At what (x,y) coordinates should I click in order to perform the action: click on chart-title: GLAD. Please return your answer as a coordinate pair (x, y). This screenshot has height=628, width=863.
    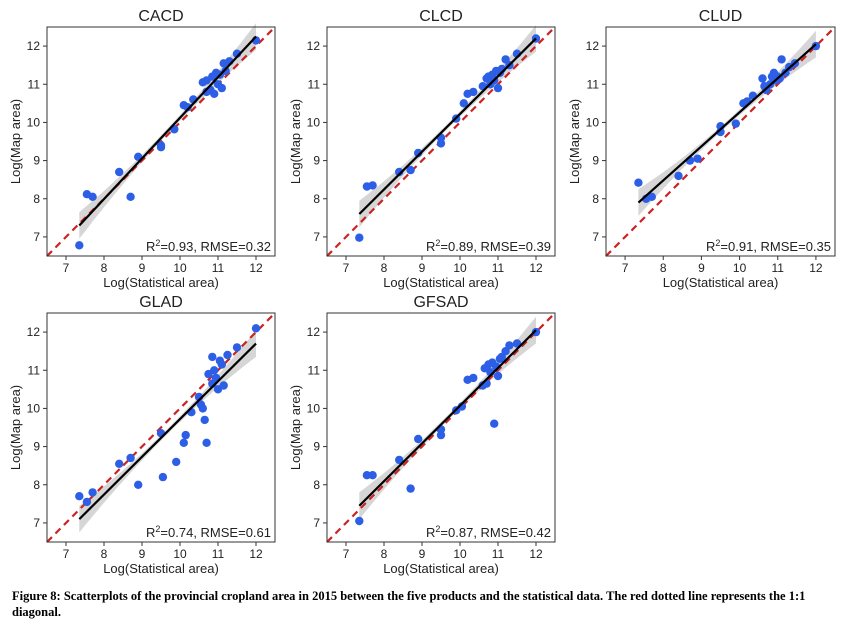
    Looking at the image, I should click on (161, 302).